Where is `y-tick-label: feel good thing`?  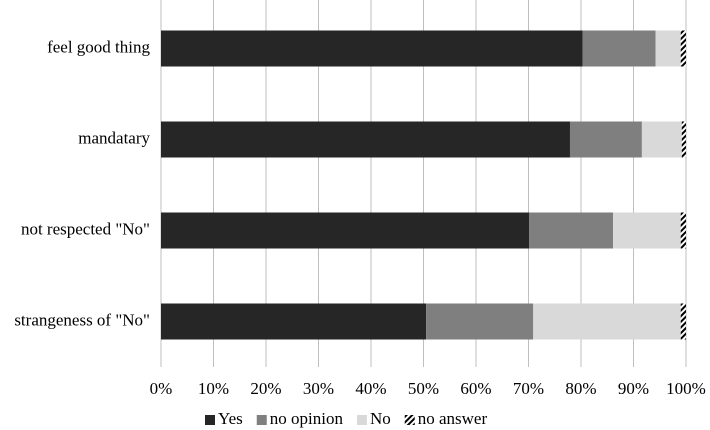 y-tick-label: feel good thing is located at coordinates (98, 46).